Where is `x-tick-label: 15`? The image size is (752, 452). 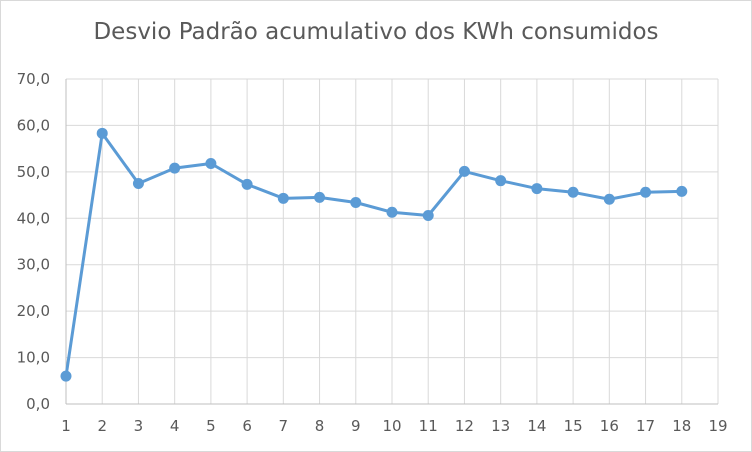
x-tick-label: 15 is located at coordinates (573, 426).